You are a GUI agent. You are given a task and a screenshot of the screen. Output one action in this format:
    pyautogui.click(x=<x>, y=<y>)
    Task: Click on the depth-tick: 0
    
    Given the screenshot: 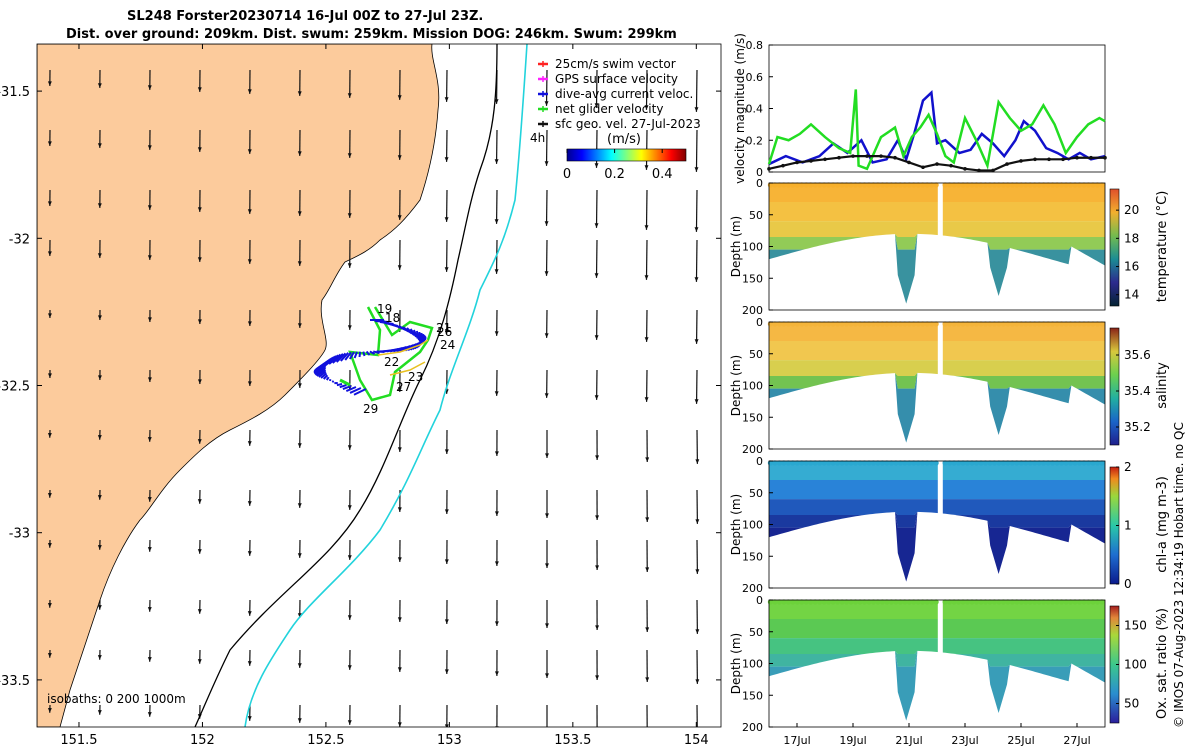 What is the action you would take?
    pyautogui.click(x=759, y=461)
    